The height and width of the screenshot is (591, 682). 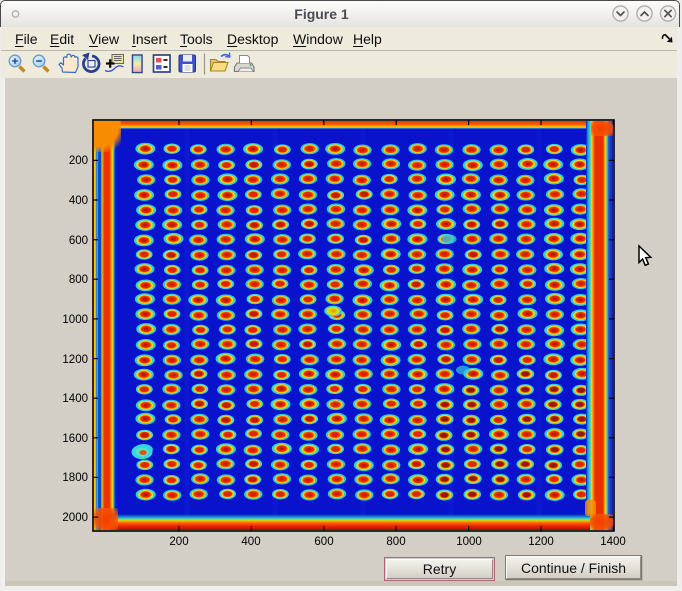 I want to click on svg-text: 1800, so click(x=75, y=478).